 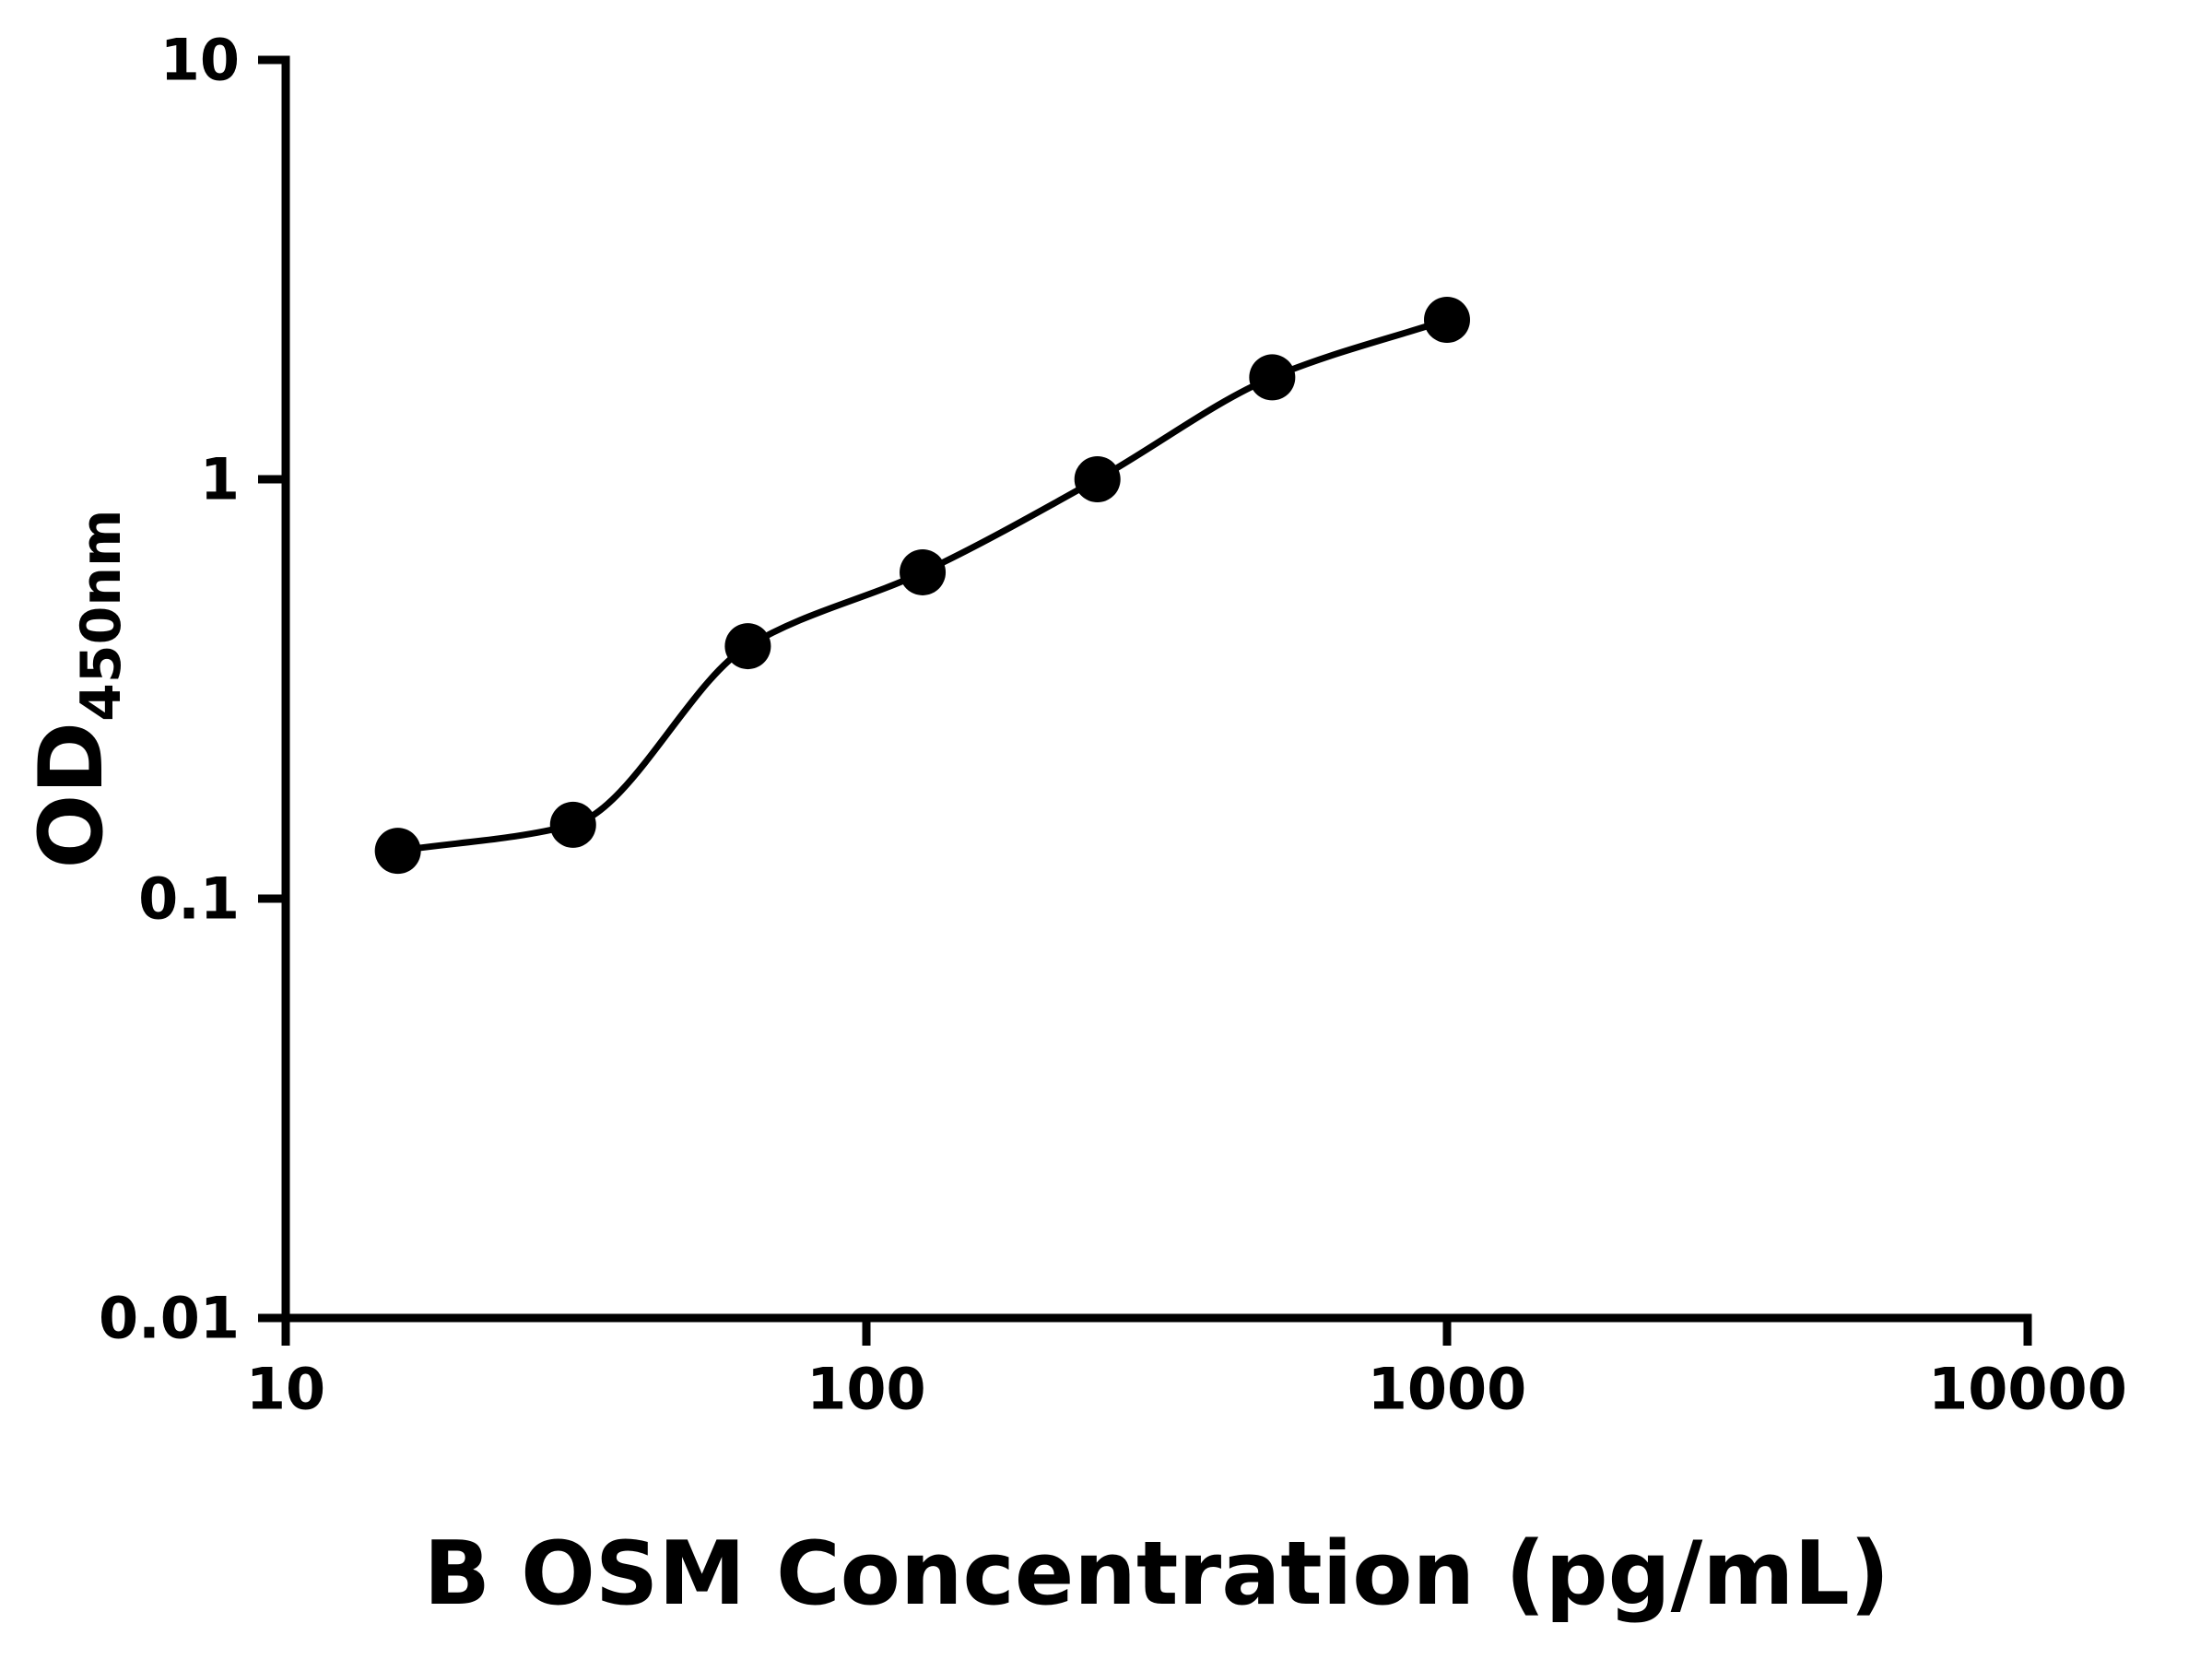 What do you see at coordinates (1447, 1388) in the screenshot?
I see `x-axis-tick-label: 1000` at bounding box center [1447, 1388].